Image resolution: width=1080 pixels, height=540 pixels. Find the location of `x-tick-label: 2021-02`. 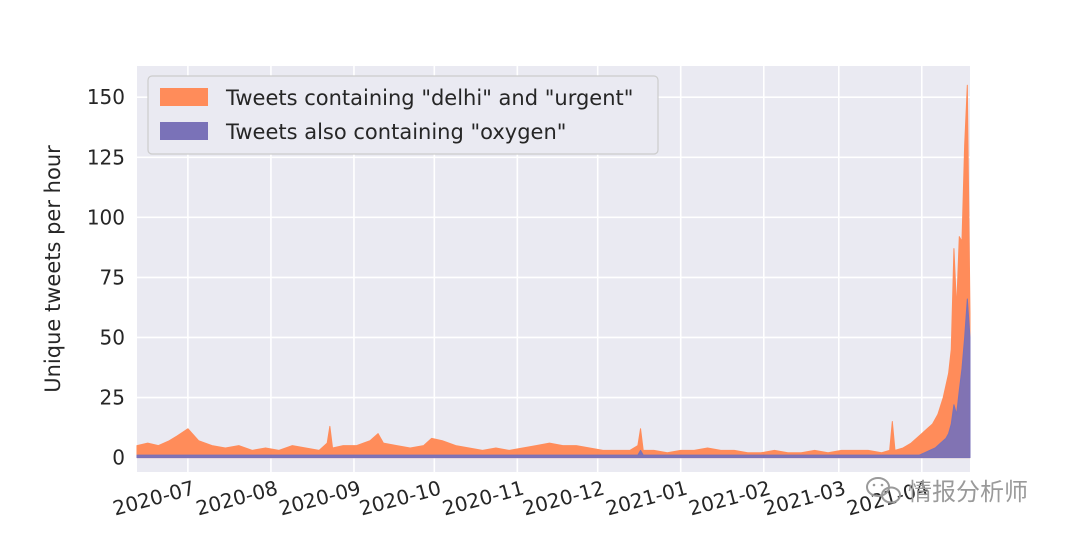

x-tick-label: 2021-02 is located at coordinates (729, 498).